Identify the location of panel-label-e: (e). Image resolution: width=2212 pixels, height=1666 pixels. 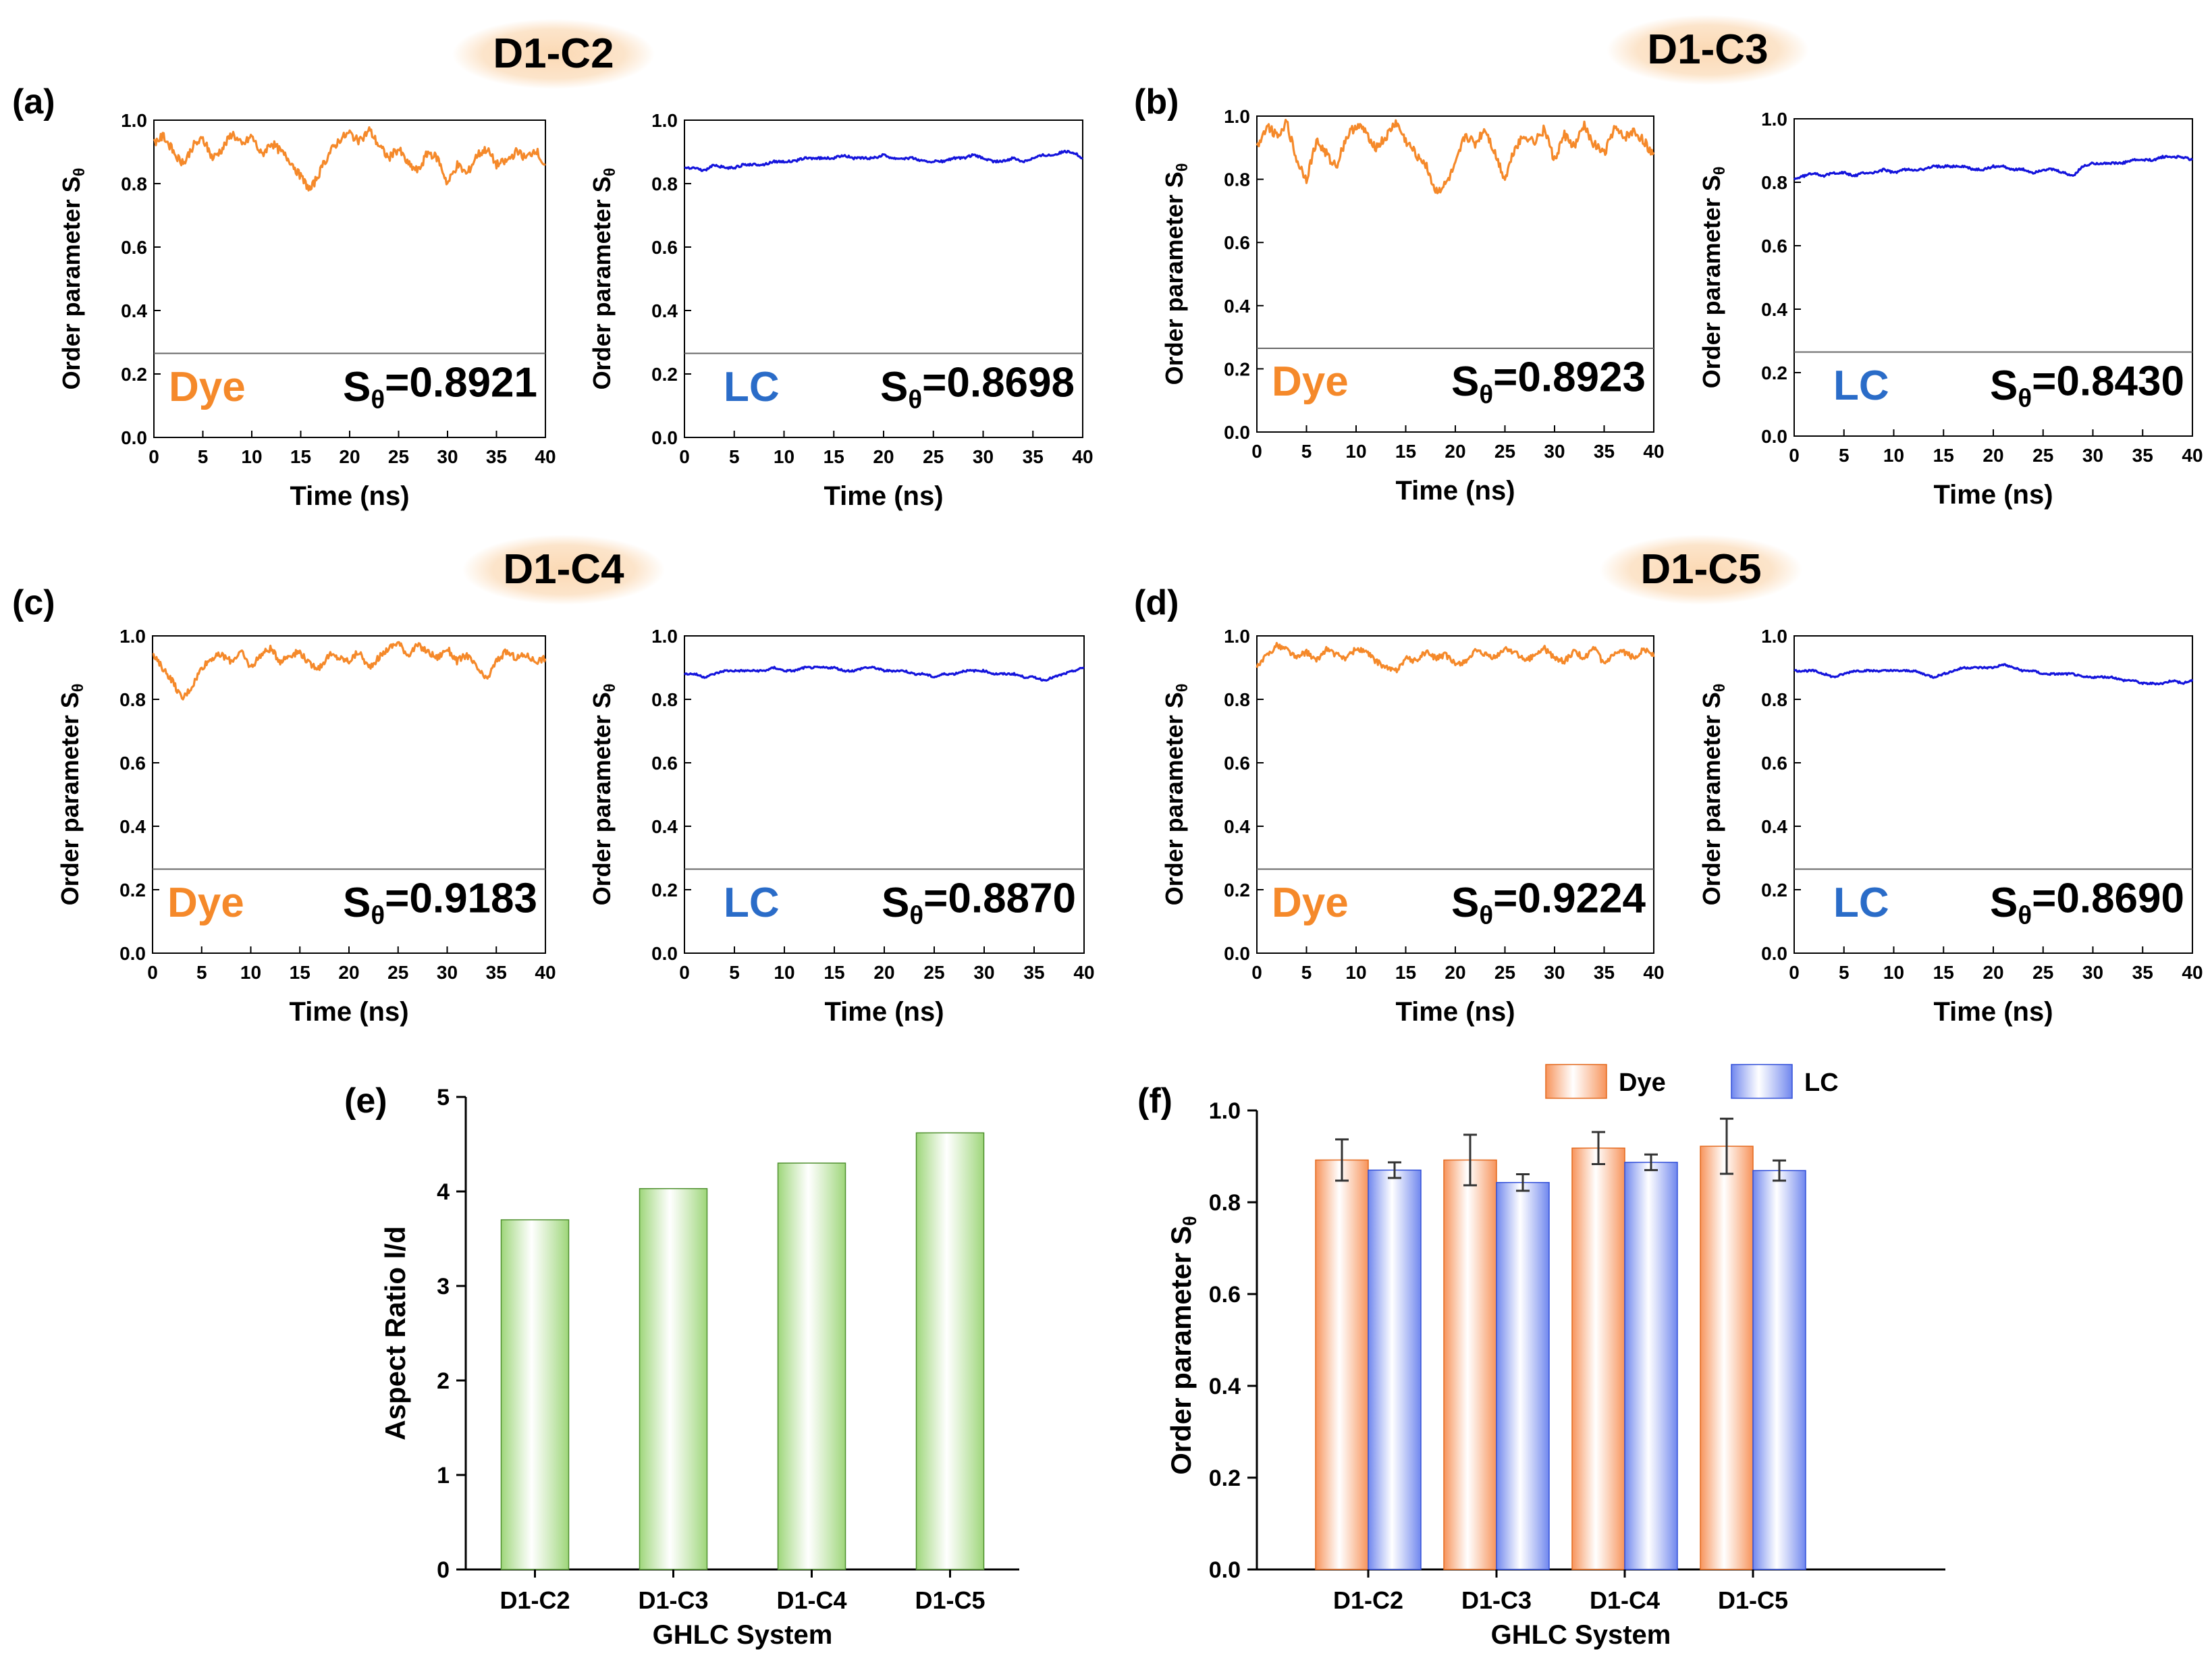
(365, 1101).